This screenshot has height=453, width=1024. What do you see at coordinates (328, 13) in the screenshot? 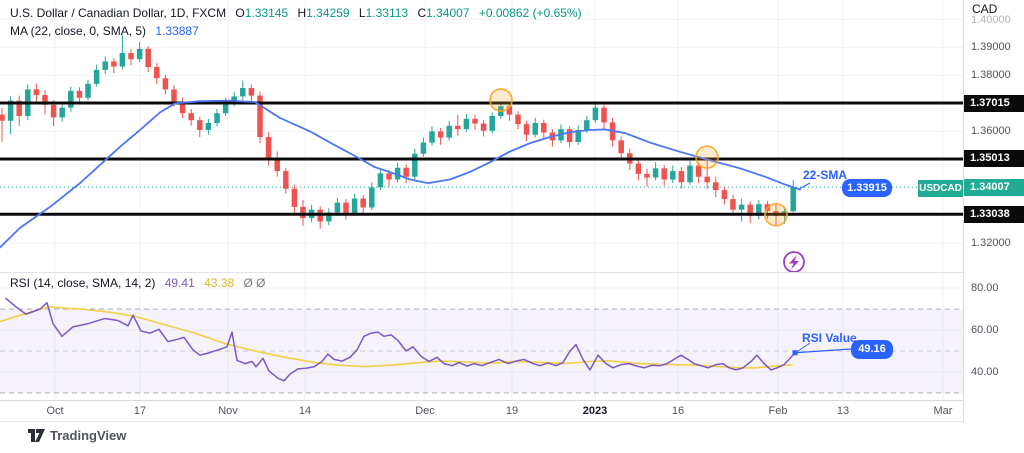
I see `high-value: 1.34259` at bounding box center [328, 13].